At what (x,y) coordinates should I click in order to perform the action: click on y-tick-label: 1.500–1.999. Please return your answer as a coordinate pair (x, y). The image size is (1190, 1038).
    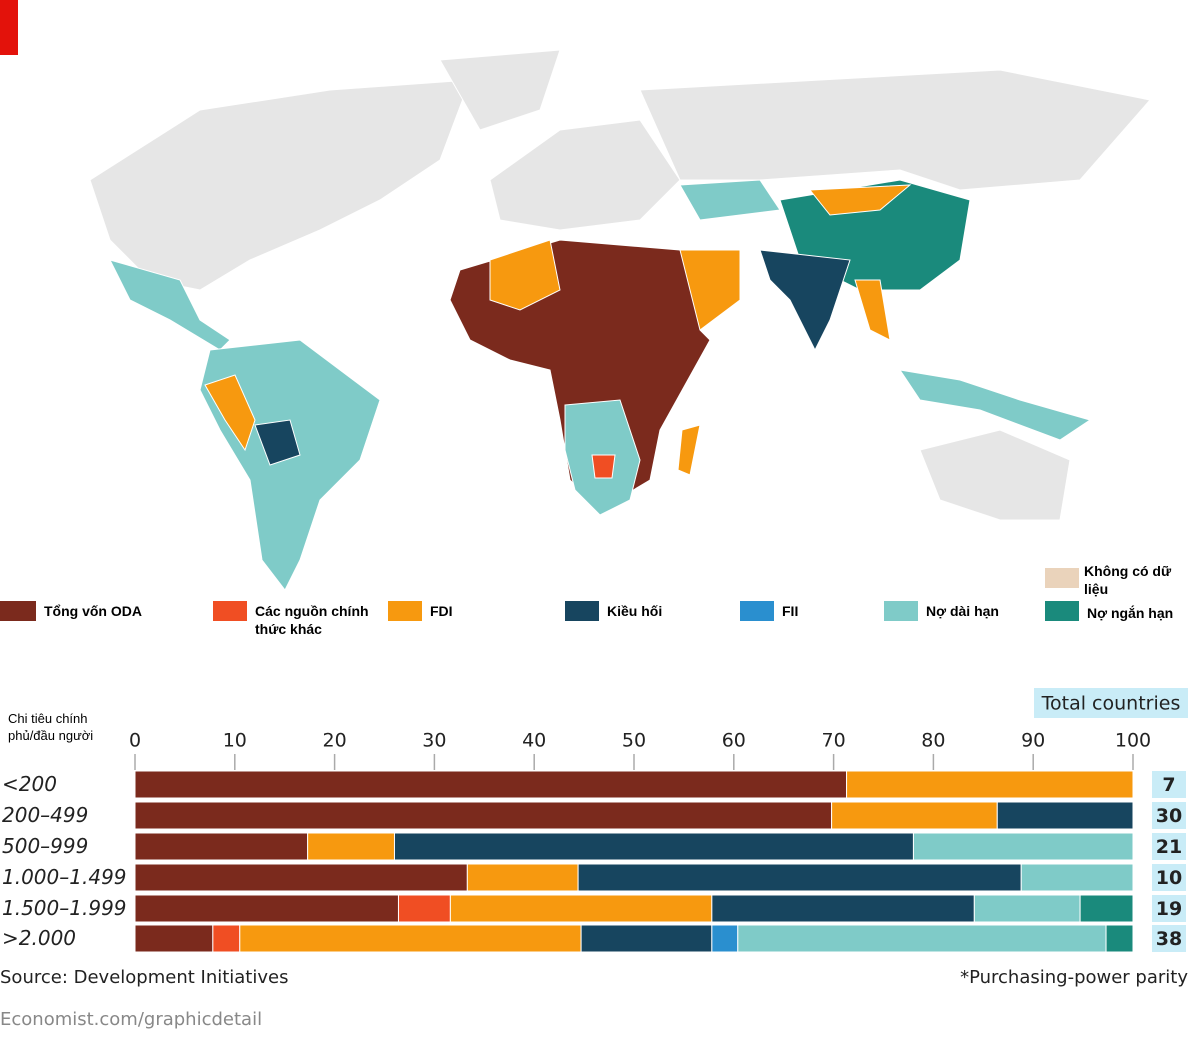
    Looking at the image, I should click on (64, 908).